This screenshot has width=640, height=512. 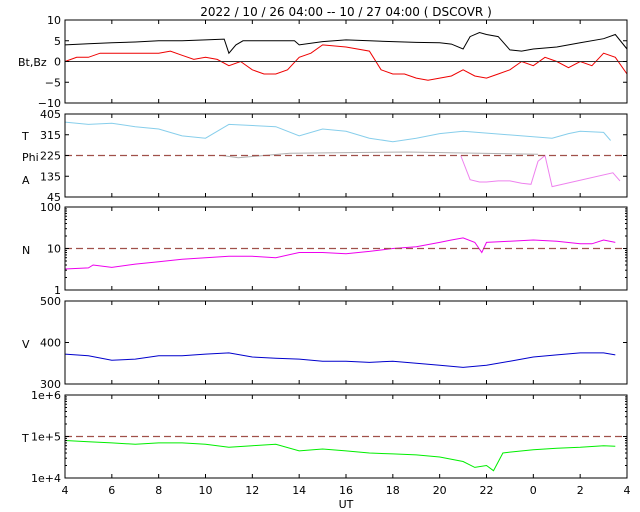 I want to click on x-tick-labels: 4 6 8 10 12 14 16 18 20 22 0 2 4, so click(x=346, y=490).